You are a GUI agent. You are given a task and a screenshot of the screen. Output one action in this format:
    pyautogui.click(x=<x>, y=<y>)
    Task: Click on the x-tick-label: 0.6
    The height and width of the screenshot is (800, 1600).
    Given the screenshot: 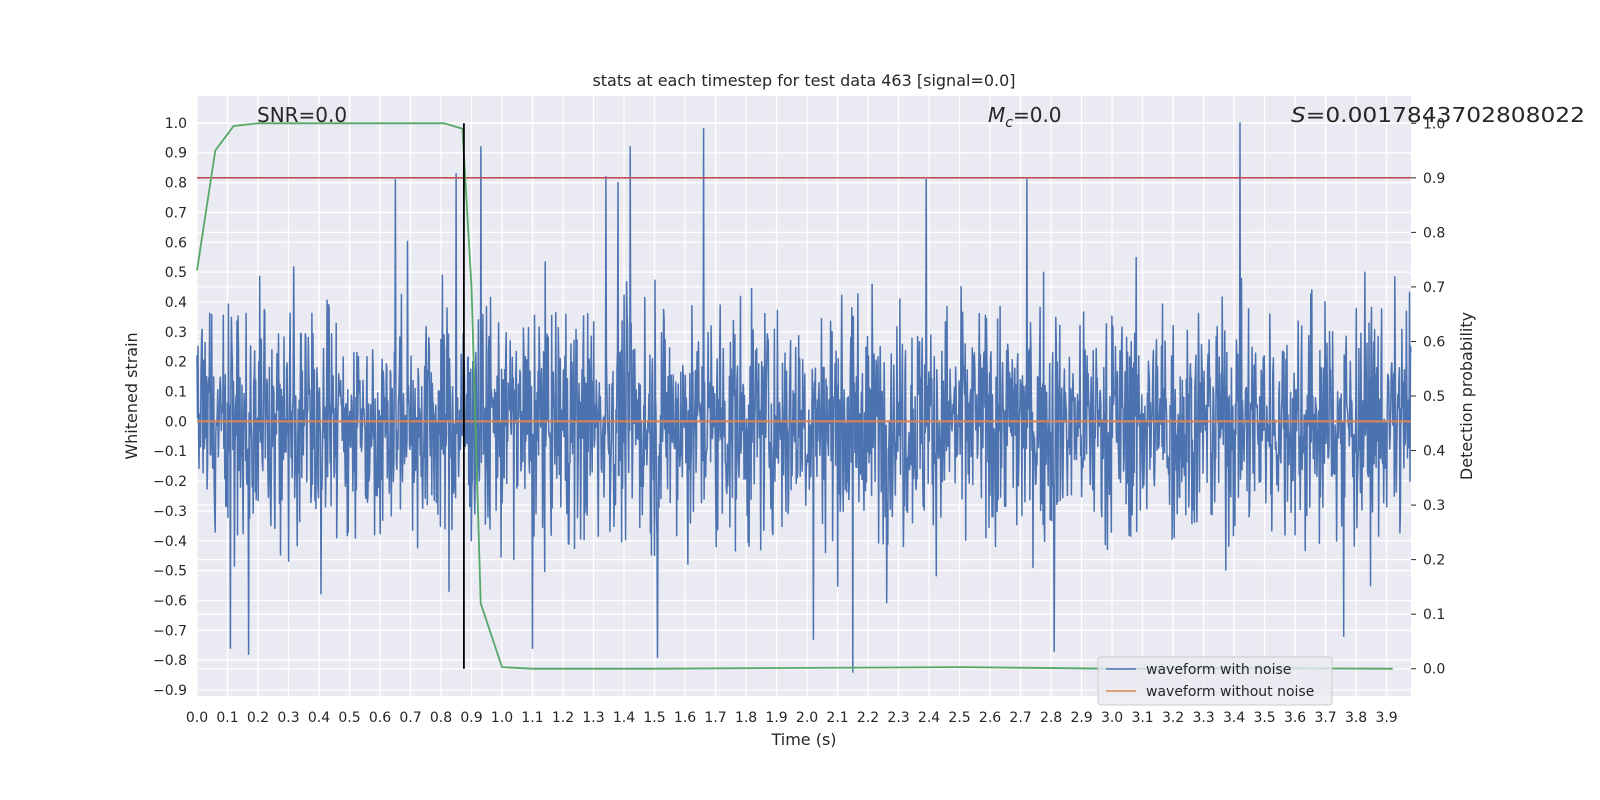 What is the action you would take?
    pyautogui.click(x=380, y=718)
    